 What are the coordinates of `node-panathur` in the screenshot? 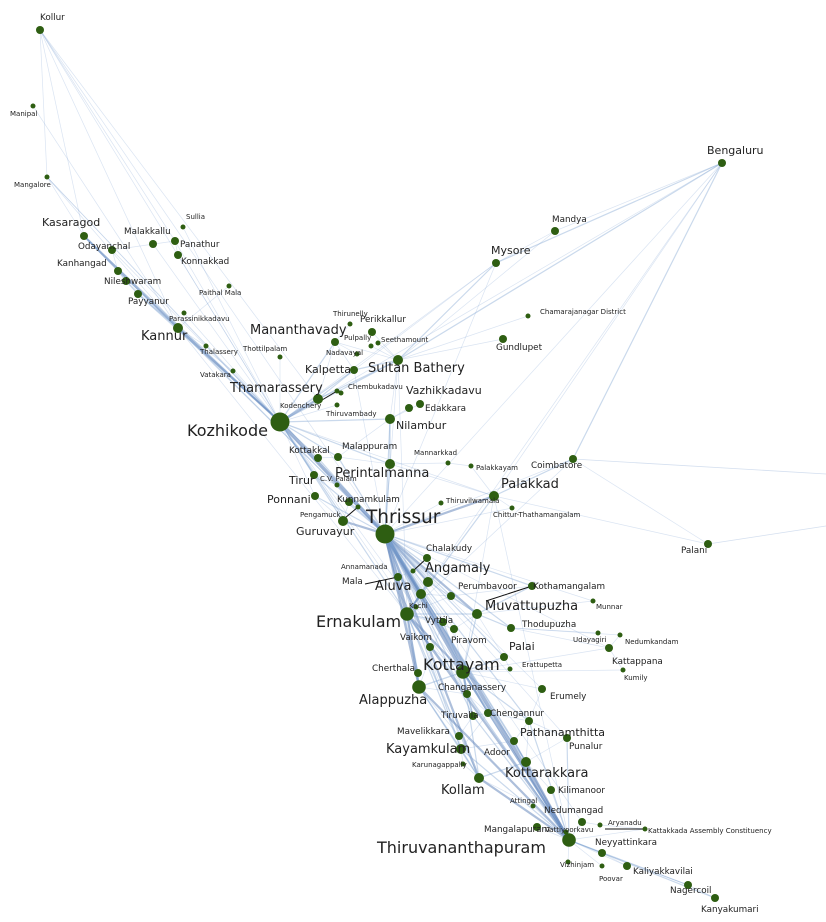 It's located at (175, 241).